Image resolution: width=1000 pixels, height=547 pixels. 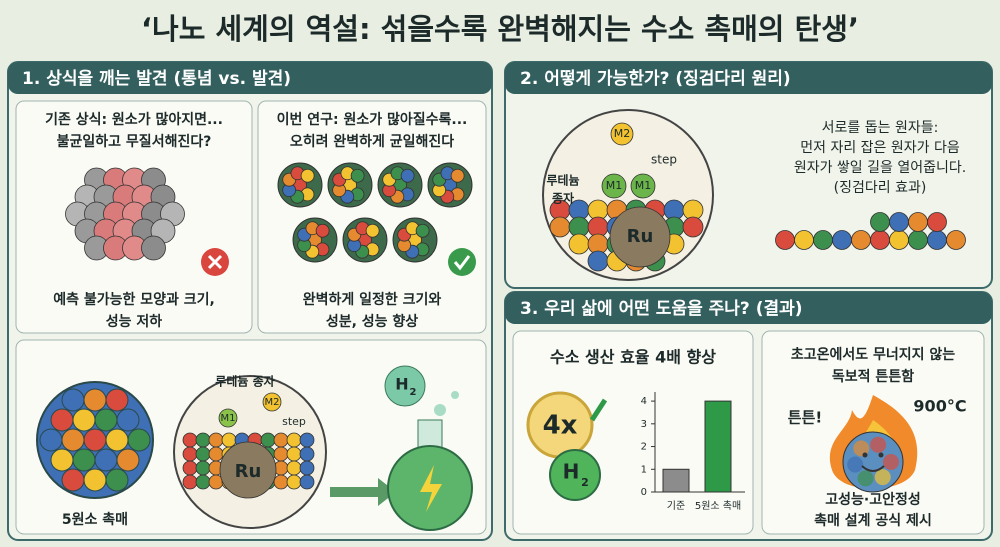 I want to click on text-line: (징검다리 효과), so click(x=880, y=188).